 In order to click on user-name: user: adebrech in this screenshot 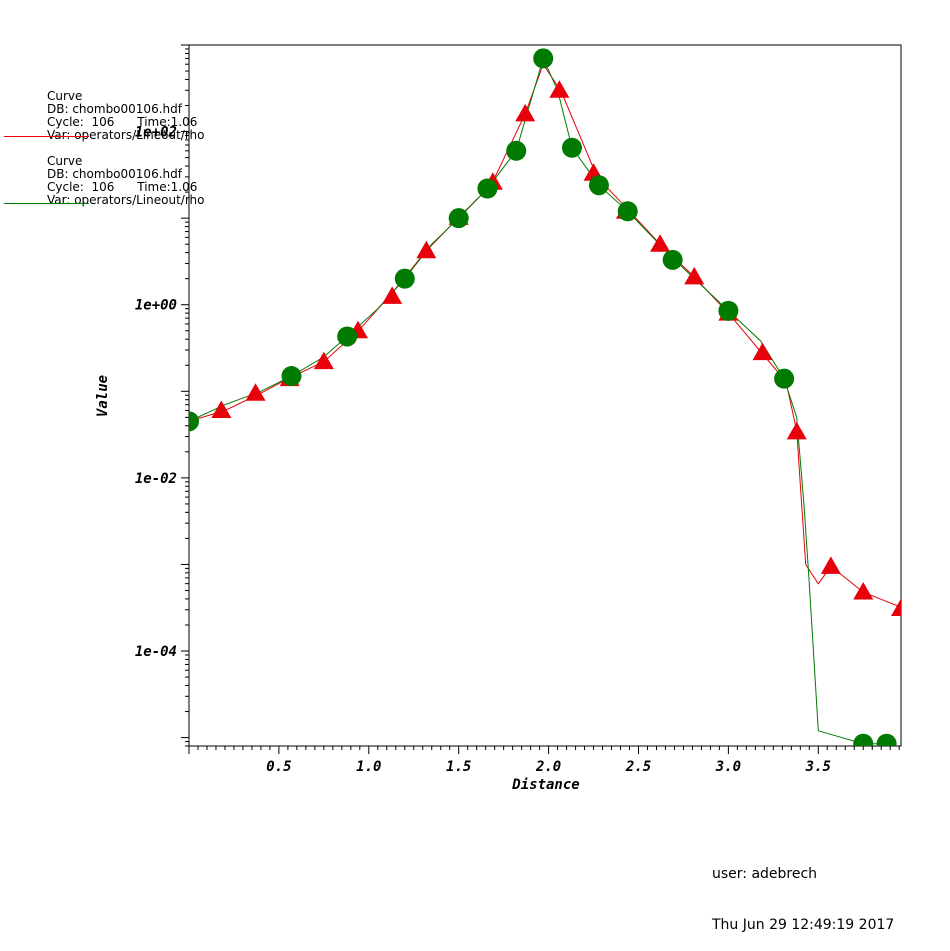, I will do `click(765, 874)`.